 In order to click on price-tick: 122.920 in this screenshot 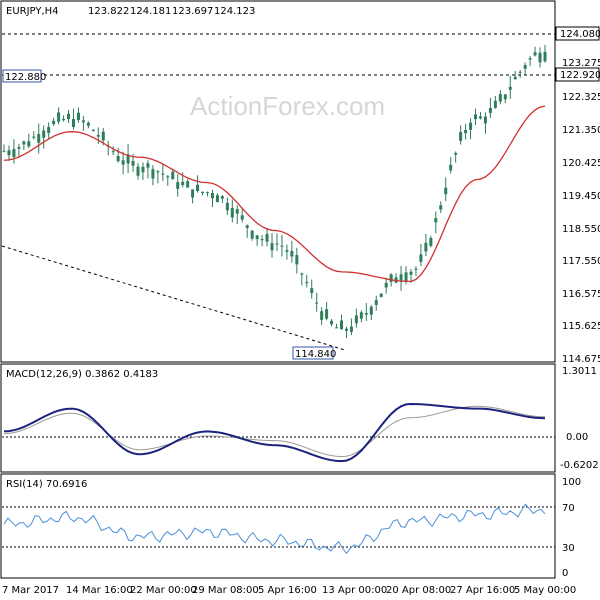, I will do `click(580, 75)`.